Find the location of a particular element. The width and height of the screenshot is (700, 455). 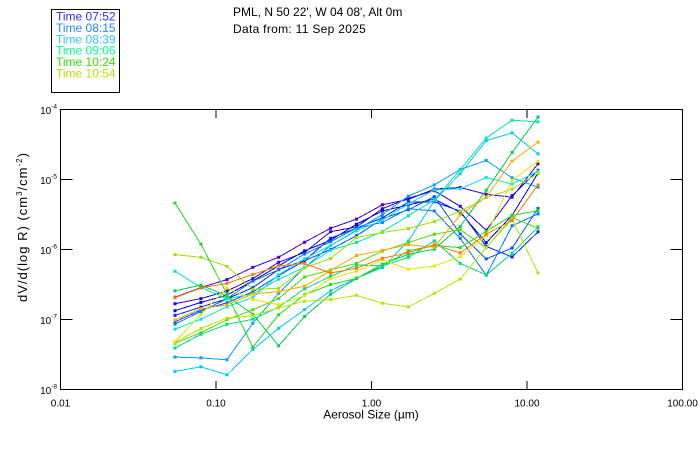

svg-text: 1.00 is located at coordinates (372, 404).